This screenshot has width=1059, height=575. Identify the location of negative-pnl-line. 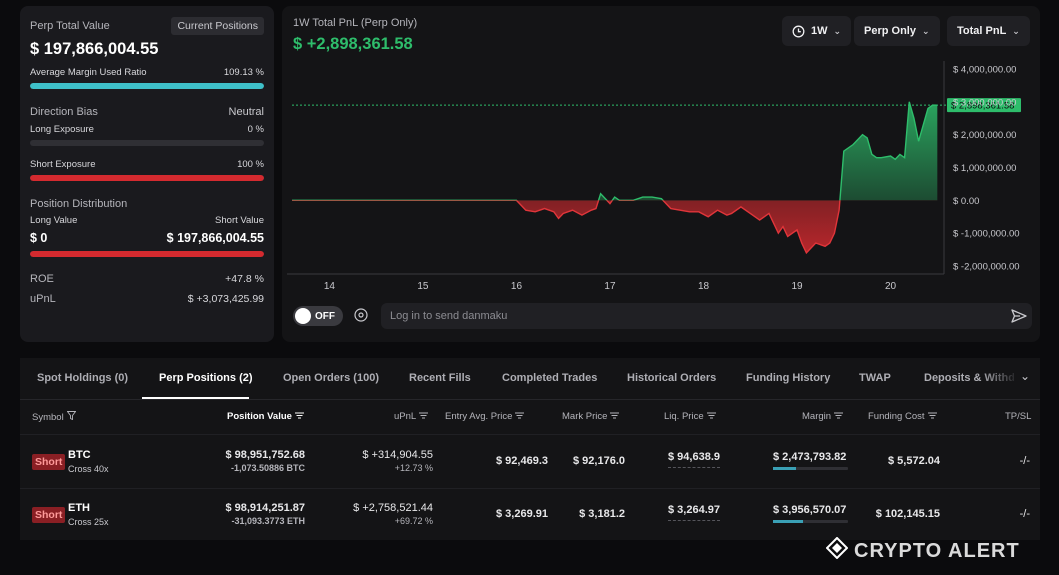
(566, 227).